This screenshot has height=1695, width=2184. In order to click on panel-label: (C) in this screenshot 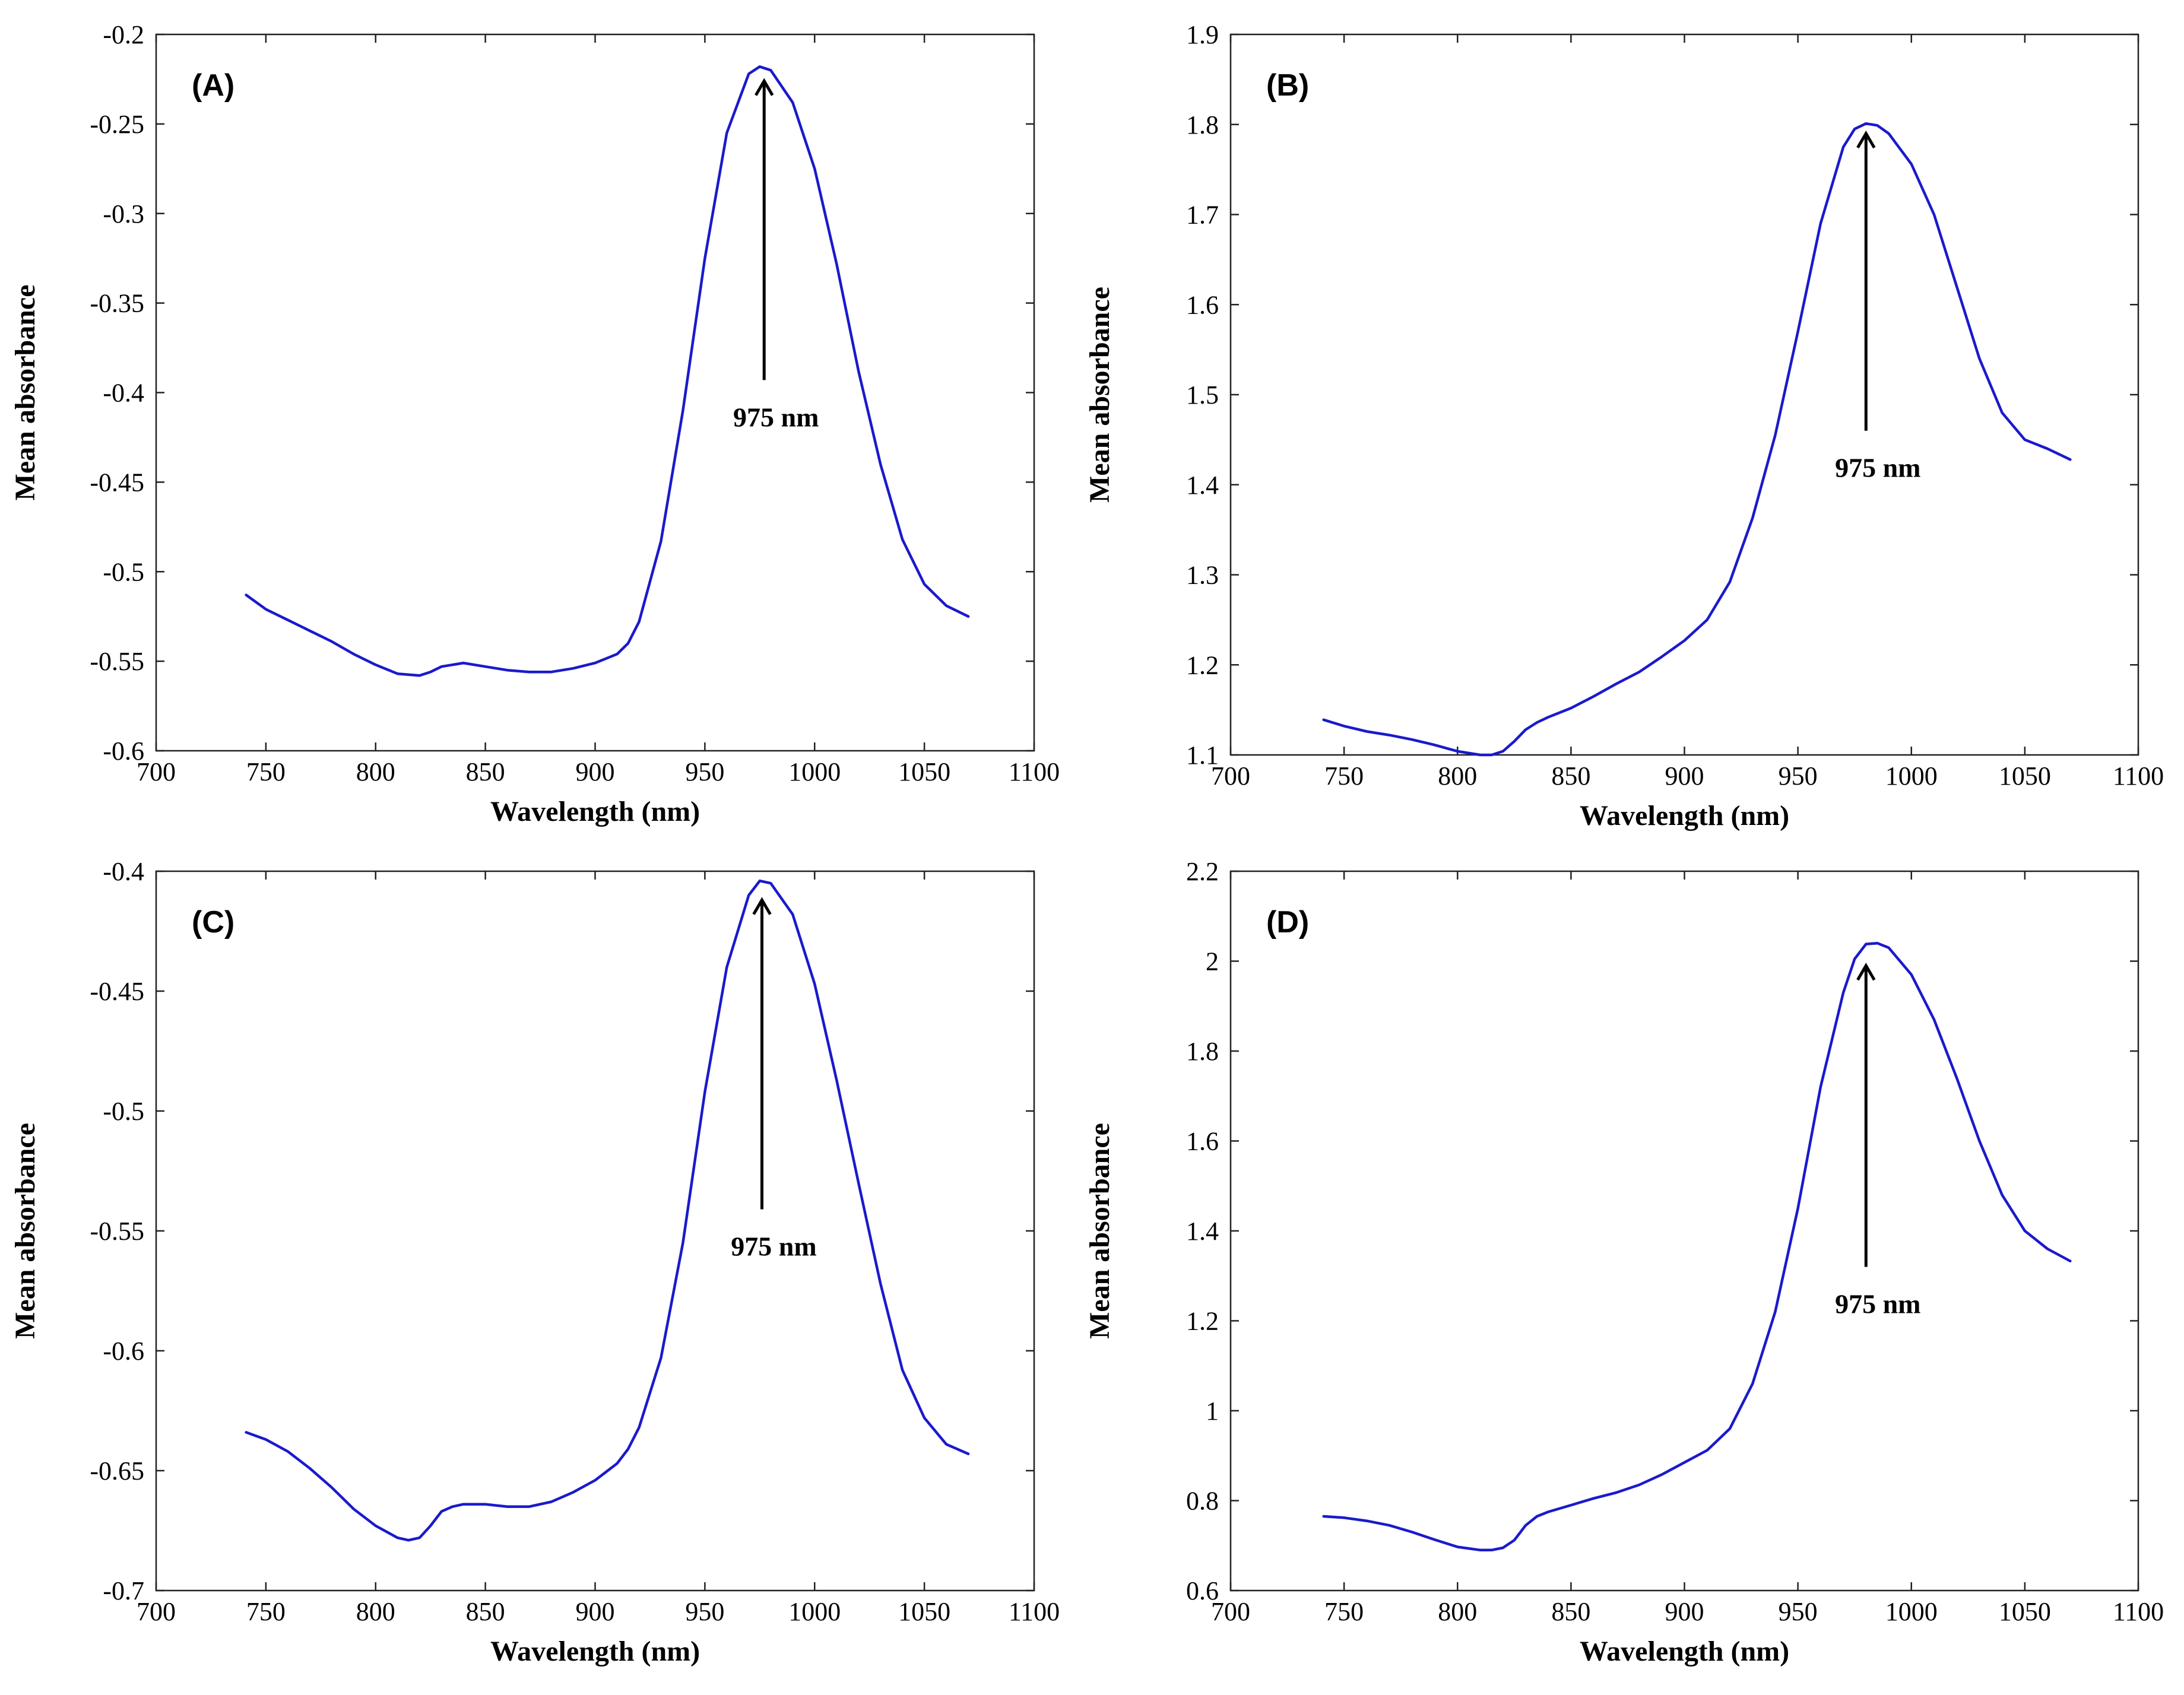, I will do `click(213, 922)`.